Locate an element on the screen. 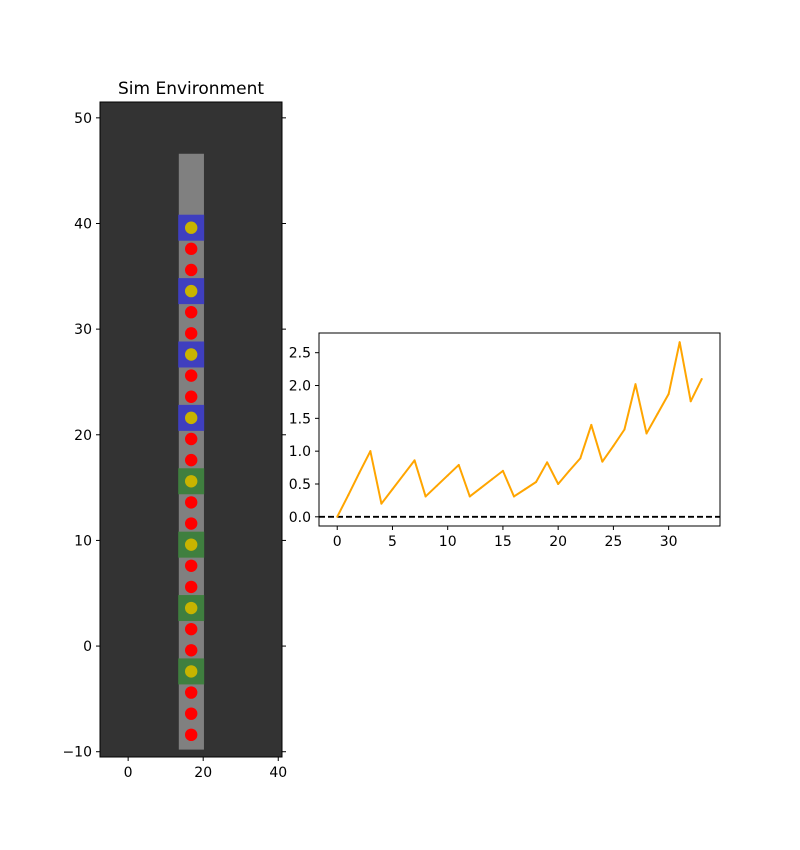 The height and width of the screenshot is (850, 800). line-x-tick-label-3: 15 is located at coordinates (503, 542).